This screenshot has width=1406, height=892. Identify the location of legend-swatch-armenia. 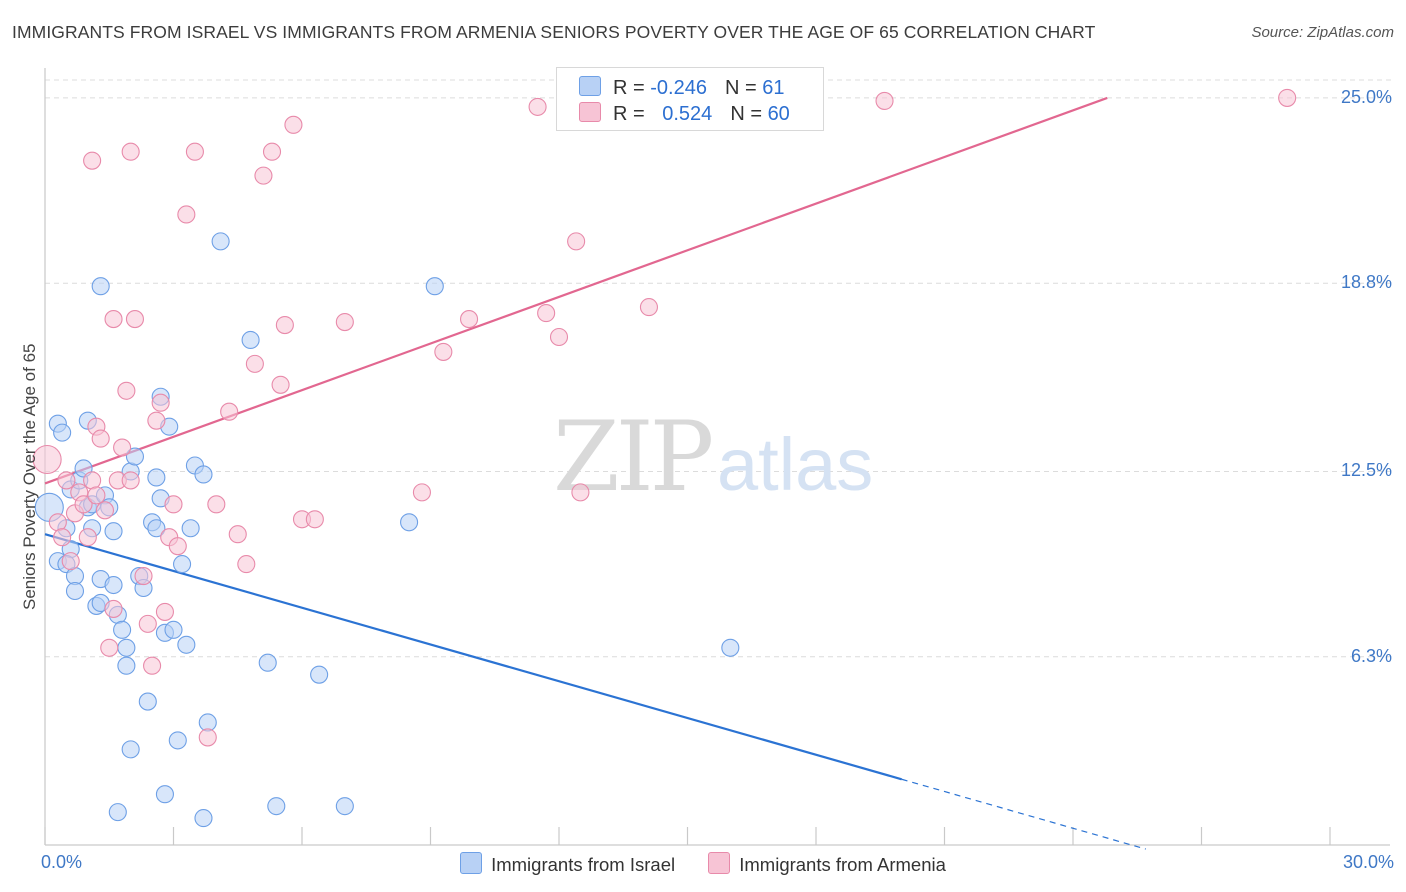
(590, 112).